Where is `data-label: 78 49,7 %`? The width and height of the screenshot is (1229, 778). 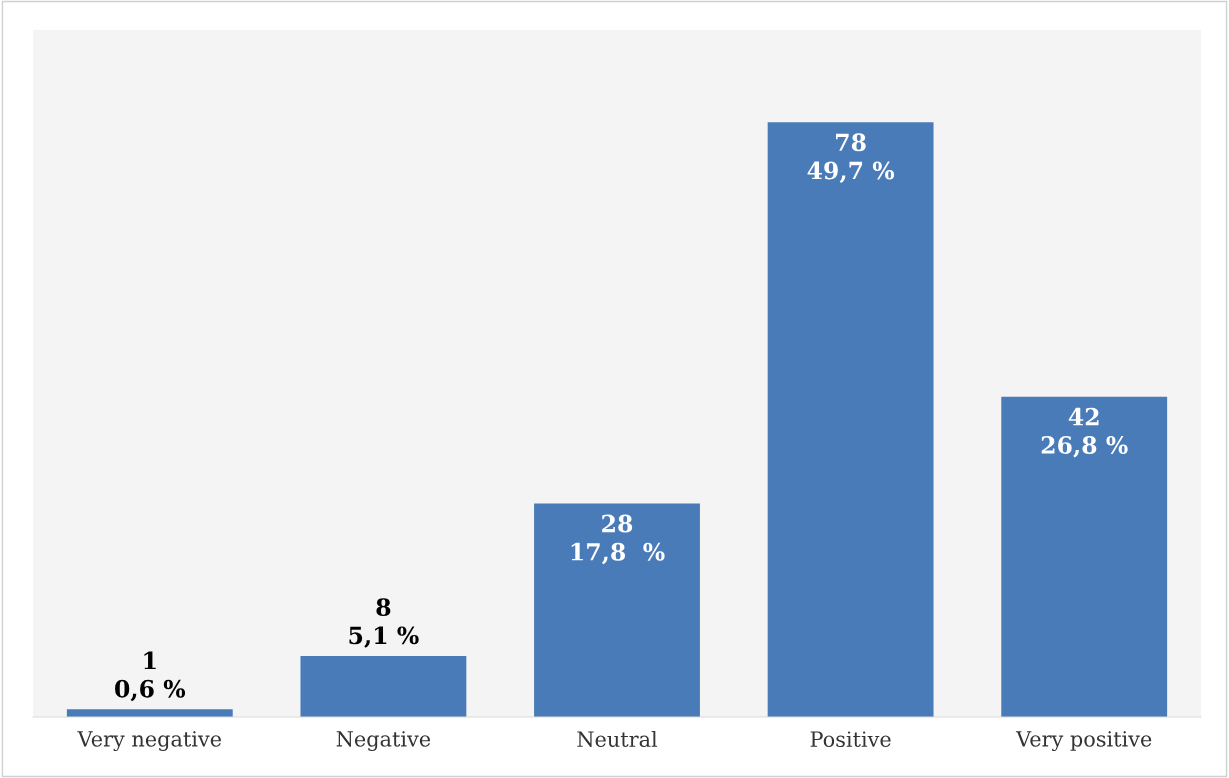
data-label: 78 49,7 % is located at coordinates (851, 158).